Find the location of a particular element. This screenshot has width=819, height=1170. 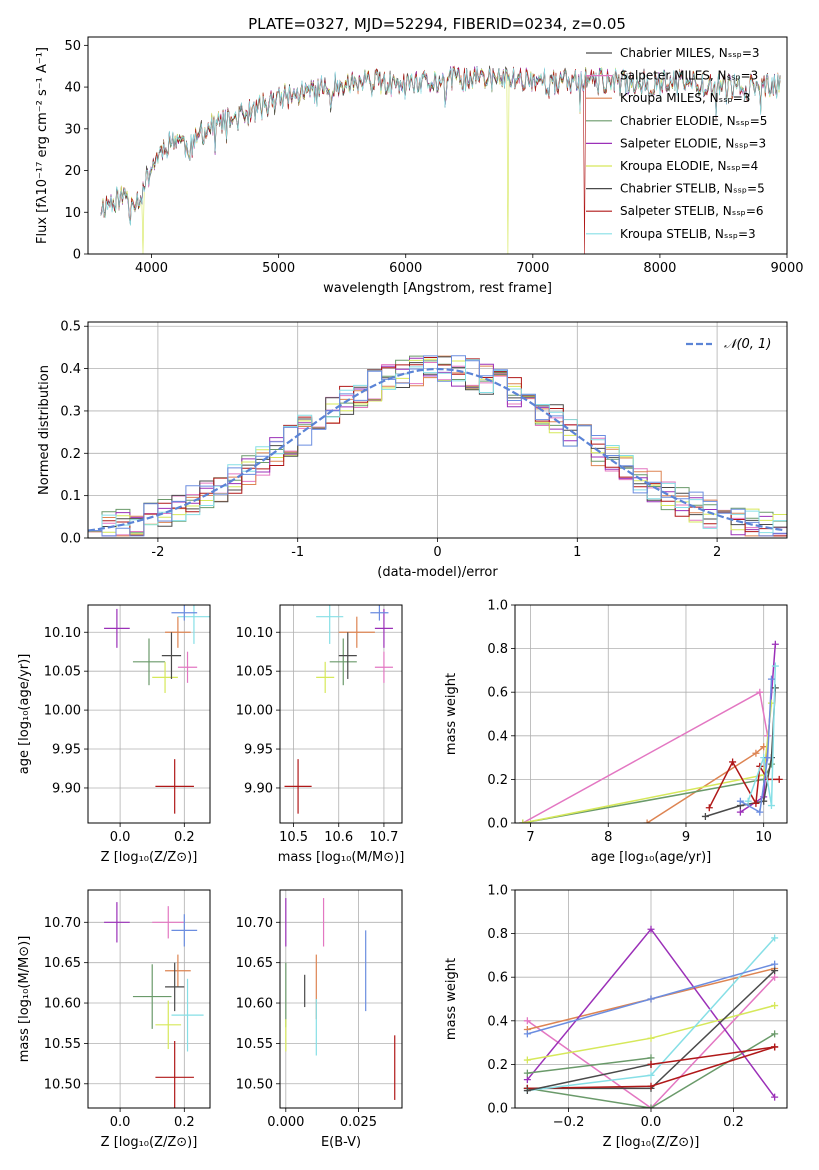

x-tick-label: 10.6 is located at coordinates (338, 837).